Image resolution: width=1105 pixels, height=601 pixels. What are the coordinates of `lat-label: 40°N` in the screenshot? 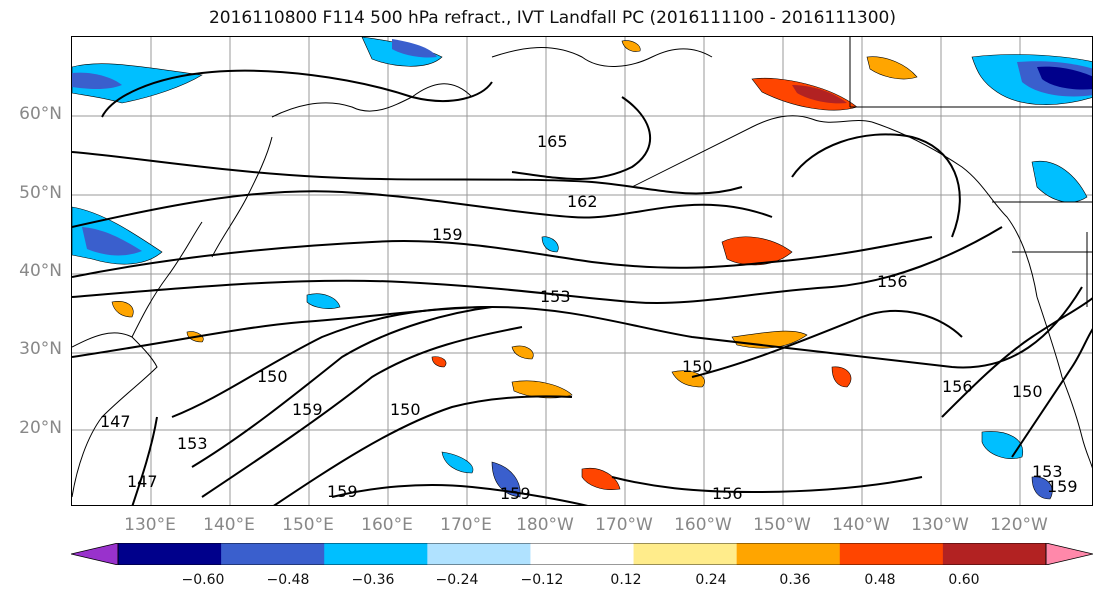 It's located at (40, 271).